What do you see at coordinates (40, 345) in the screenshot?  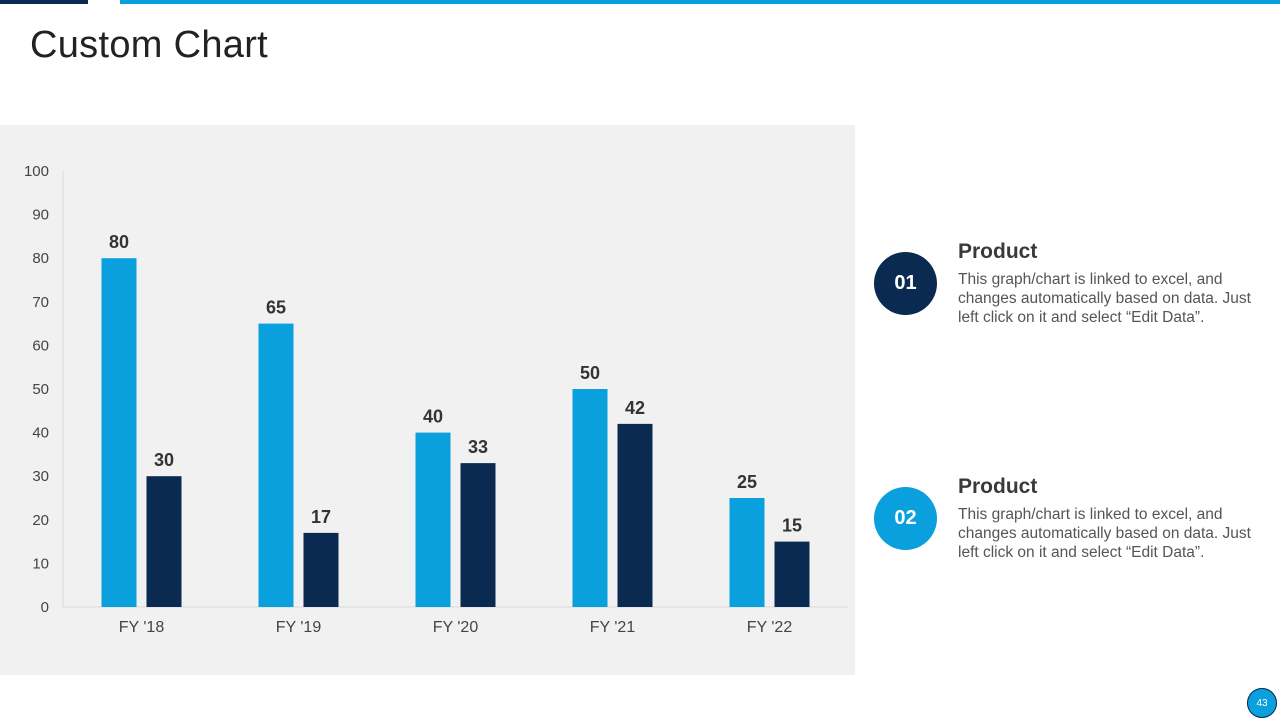 I see `y-tick-label: 60` at bounding box center [40, 345].